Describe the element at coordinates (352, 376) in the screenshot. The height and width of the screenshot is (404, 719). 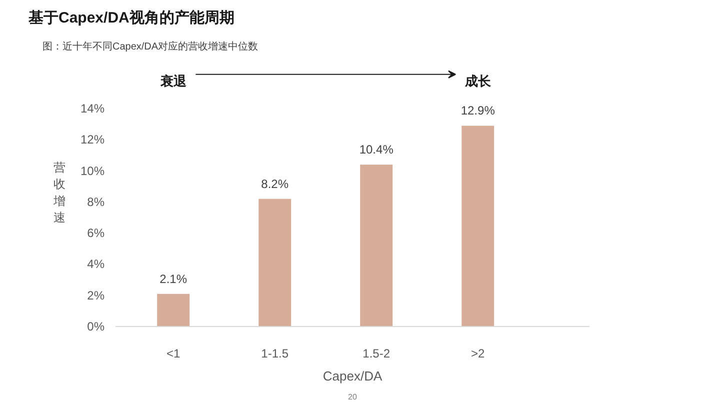
I see `x-axis-title: Capex/DA` at that location.